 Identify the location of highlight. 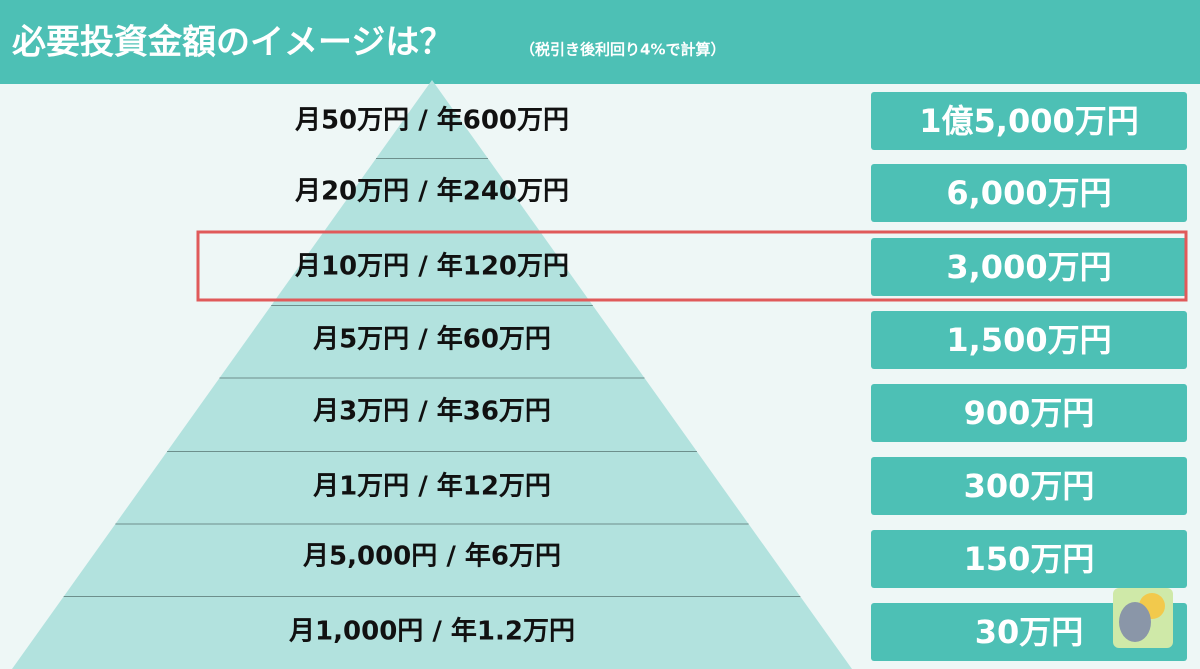
(692, 266).